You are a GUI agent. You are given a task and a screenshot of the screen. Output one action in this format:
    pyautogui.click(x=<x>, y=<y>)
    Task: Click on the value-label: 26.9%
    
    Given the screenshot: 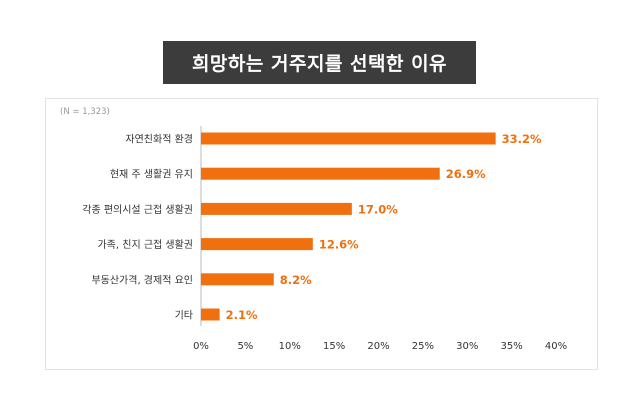 What is the action you would take?
    pyautogui.click(x=466, y=174)
    